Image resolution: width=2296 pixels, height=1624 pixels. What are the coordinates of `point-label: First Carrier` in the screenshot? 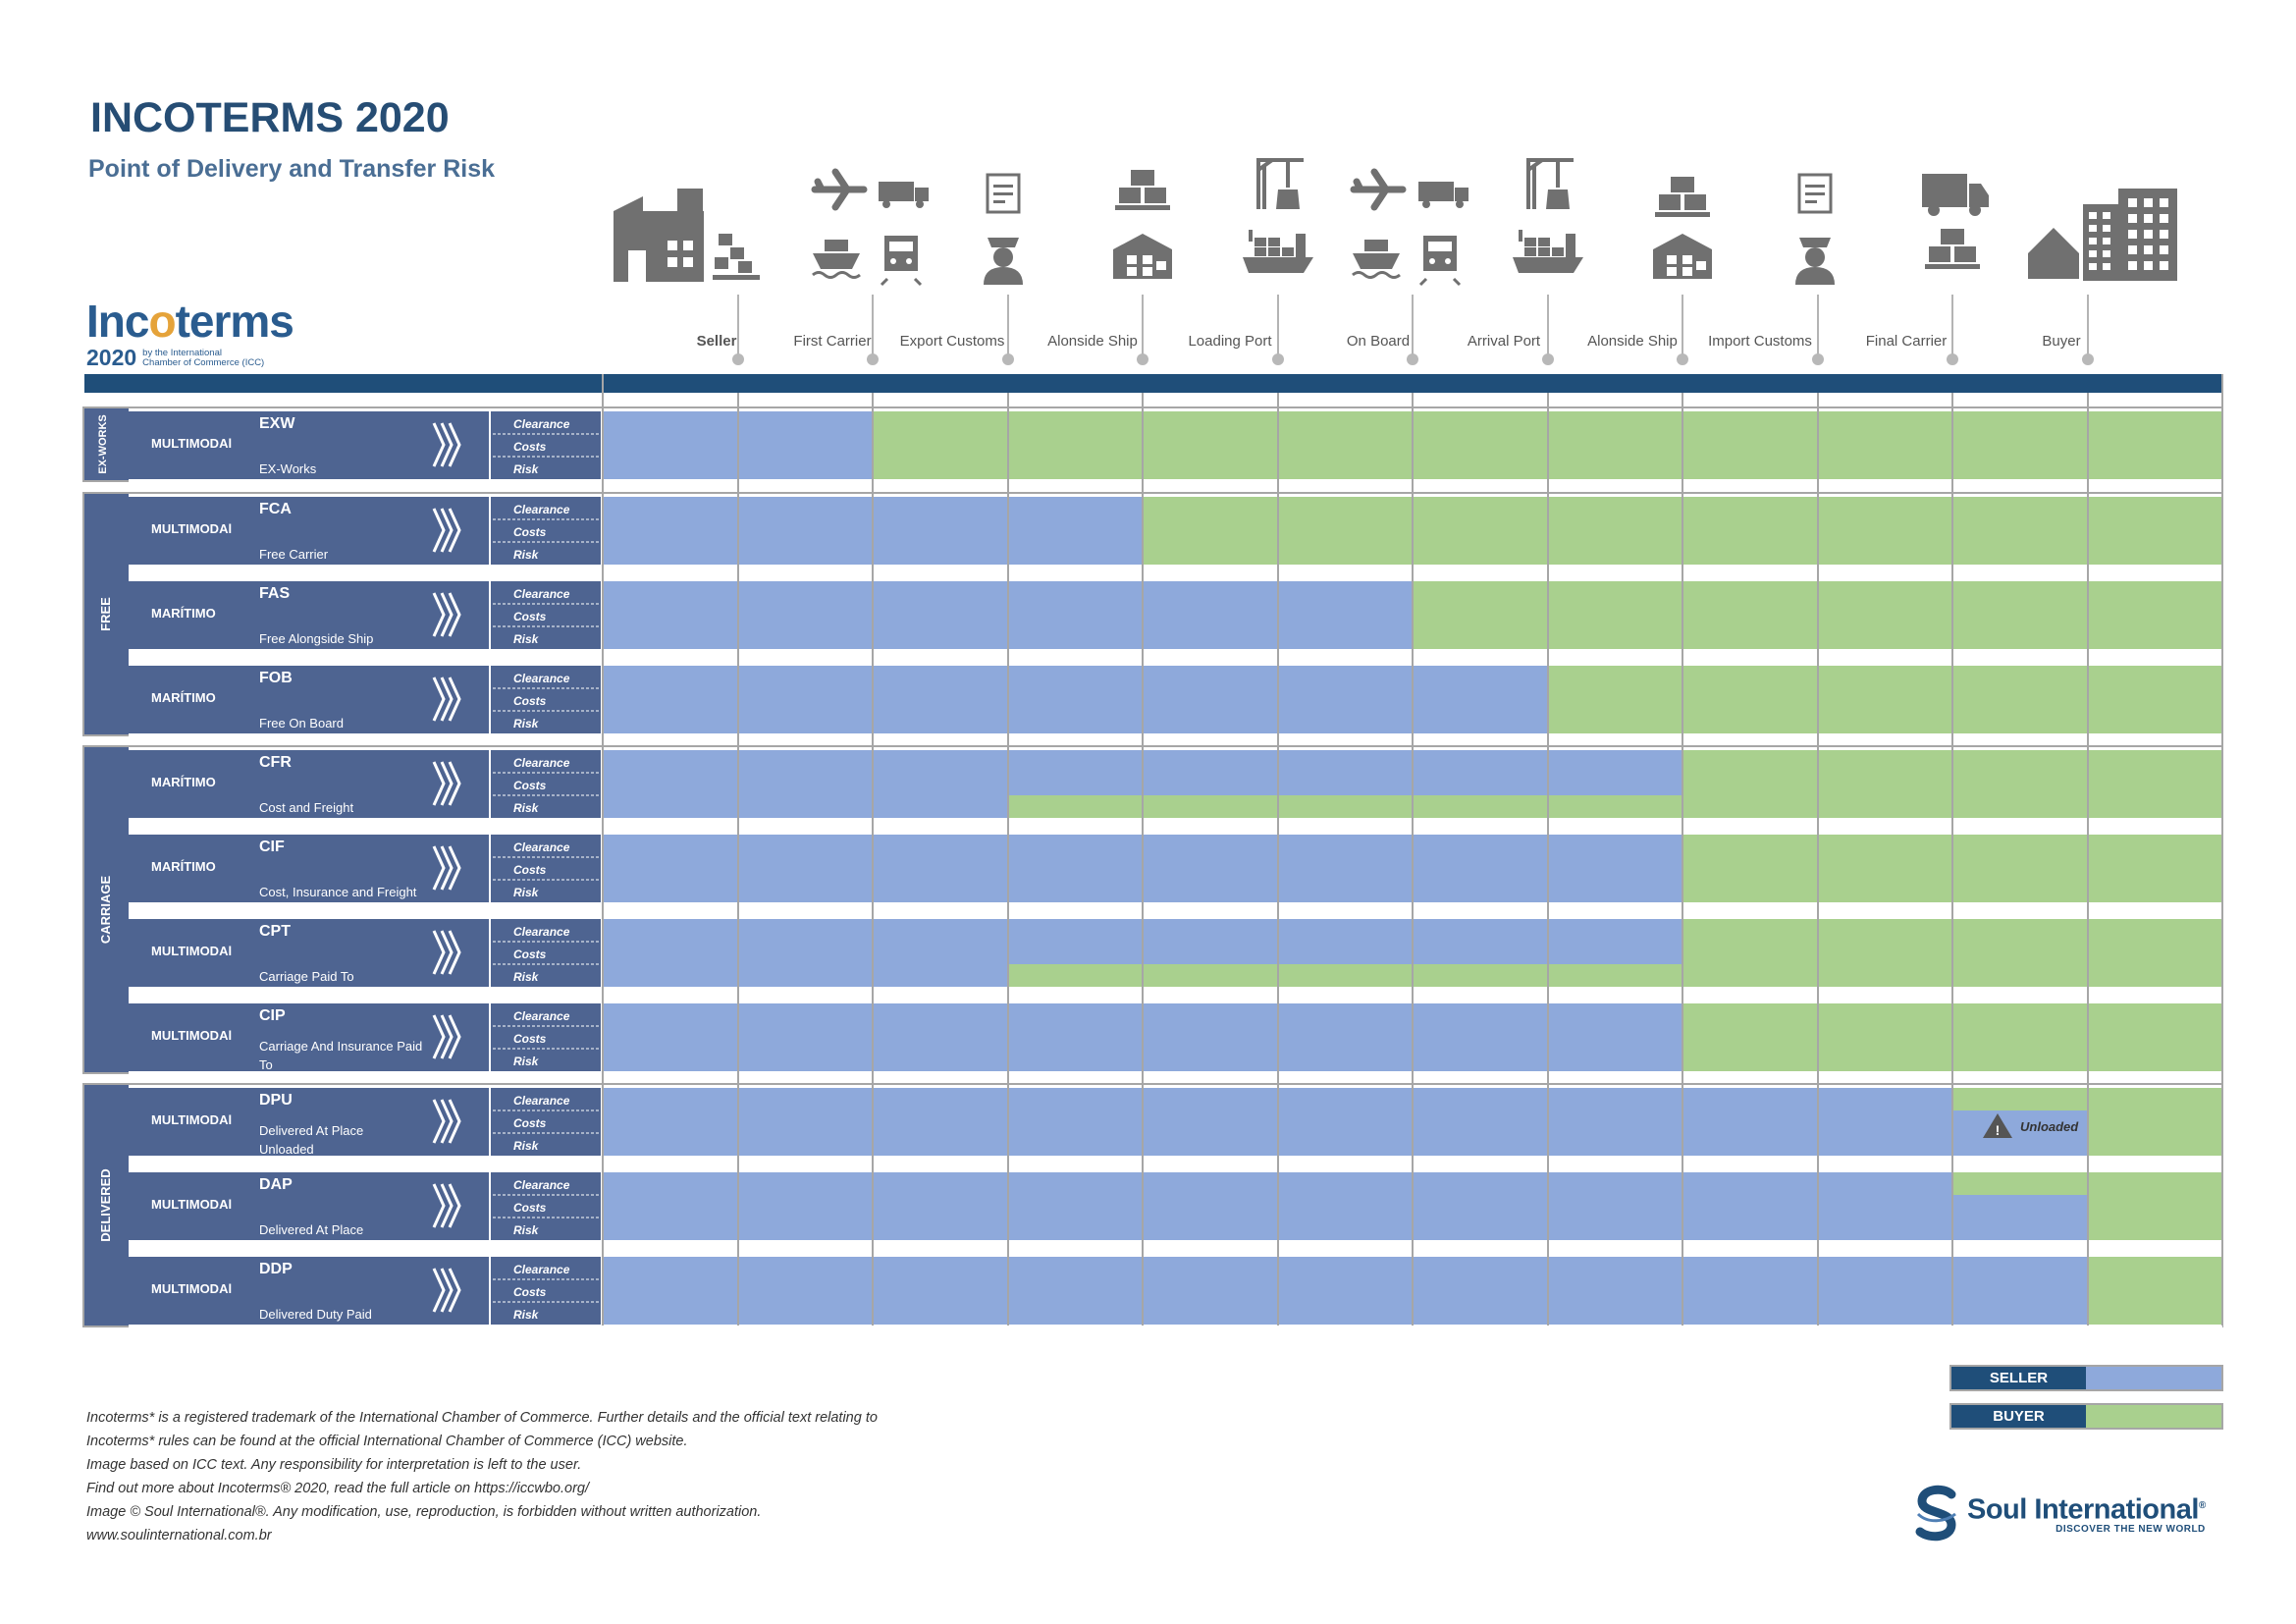 It's located at (832, 341).